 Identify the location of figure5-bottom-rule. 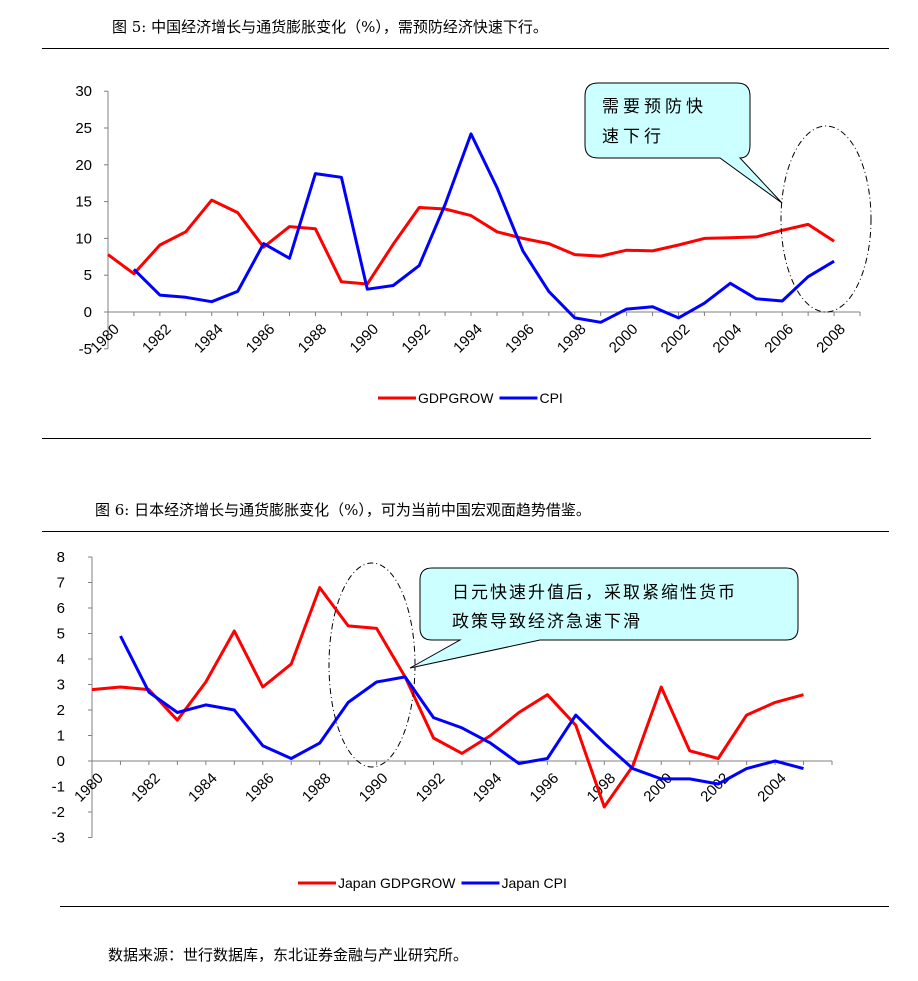
(456, 438).